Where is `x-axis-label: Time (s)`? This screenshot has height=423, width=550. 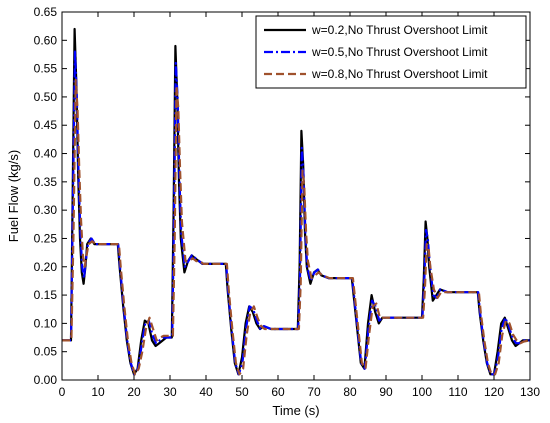 x-axis-label: Time (s) is located at coordinates (295, 410).